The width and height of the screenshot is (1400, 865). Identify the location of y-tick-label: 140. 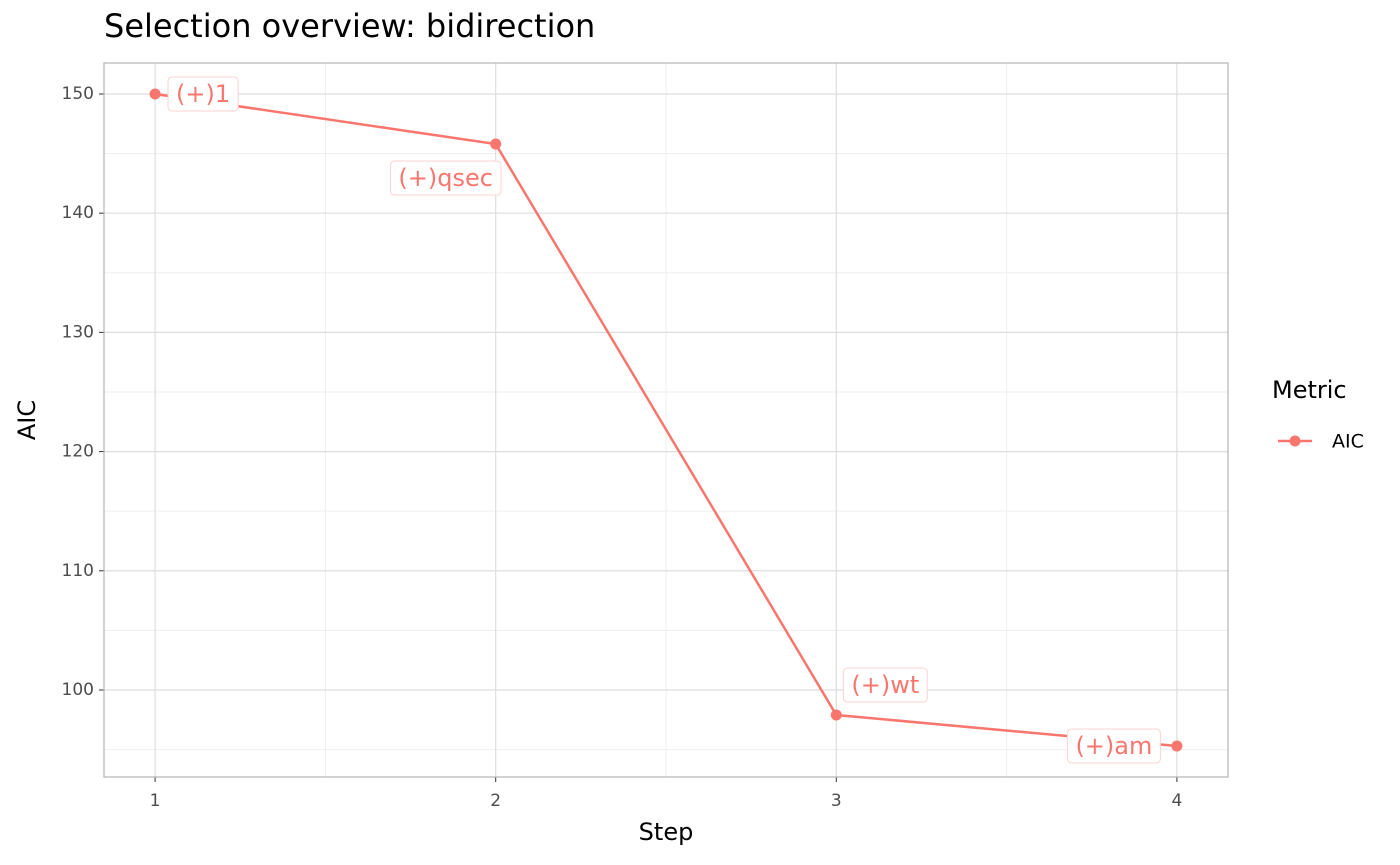
(78, 213).